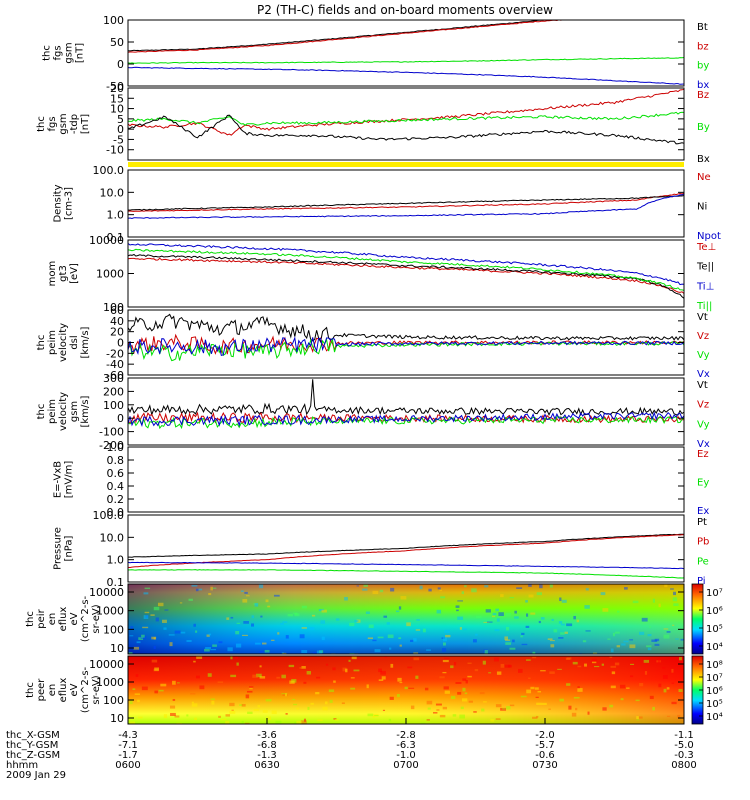 This screenshot has height=800, width=750. I want to click on legend-label: Npot, so click(709, 236).